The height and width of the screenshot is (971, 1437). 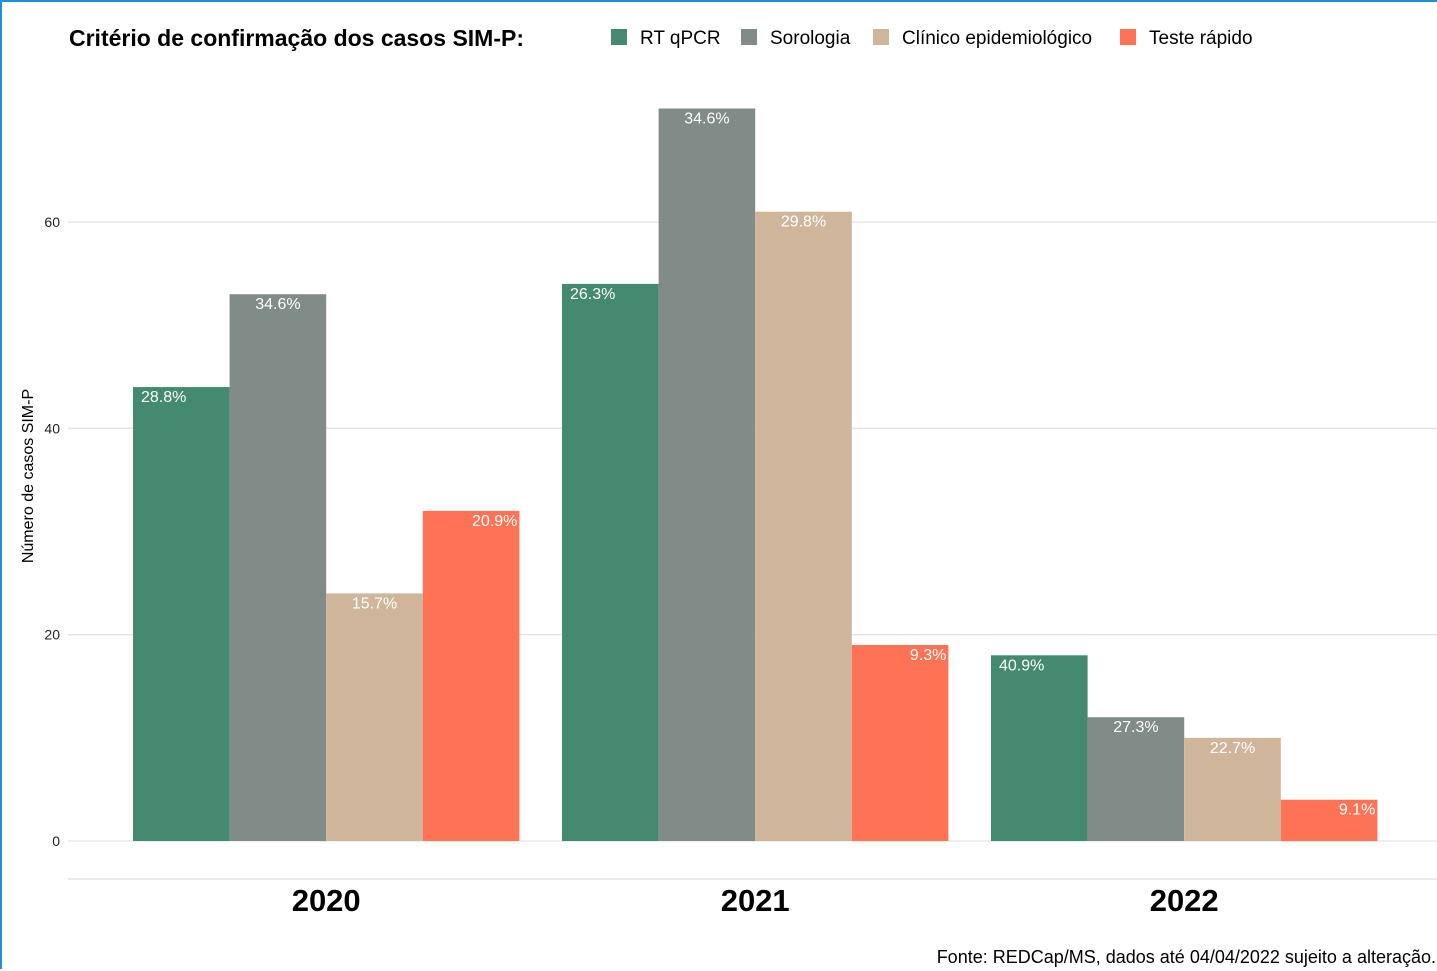 What do you see at coordinates (1021, 665) in the screenshot?
I see `bar-value-label: 40.9%` at bounding box center [1021, 665].